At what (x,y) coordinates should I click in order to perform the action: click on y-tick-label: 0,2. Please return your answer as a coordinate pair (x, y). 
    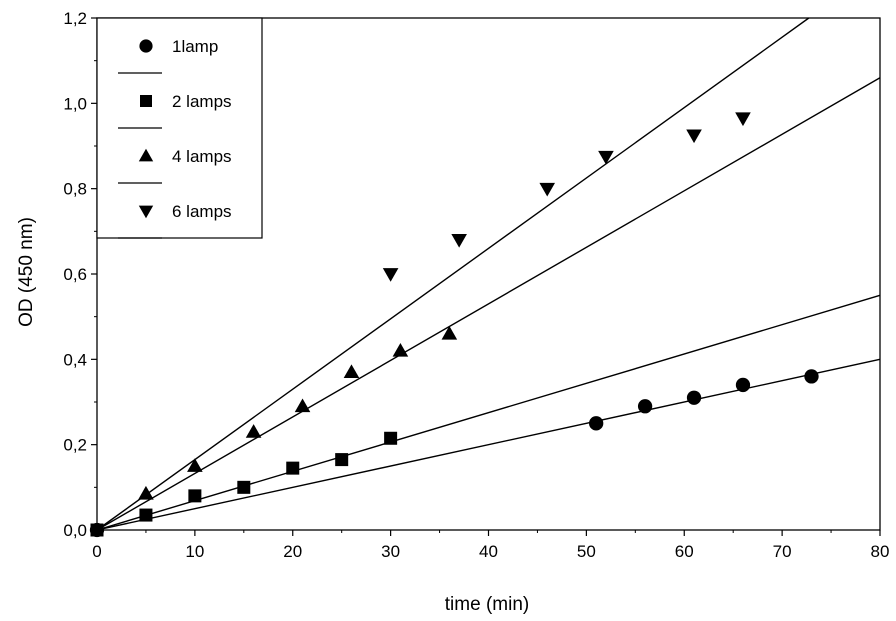
    Looking at the image, I should click on (75, 445).